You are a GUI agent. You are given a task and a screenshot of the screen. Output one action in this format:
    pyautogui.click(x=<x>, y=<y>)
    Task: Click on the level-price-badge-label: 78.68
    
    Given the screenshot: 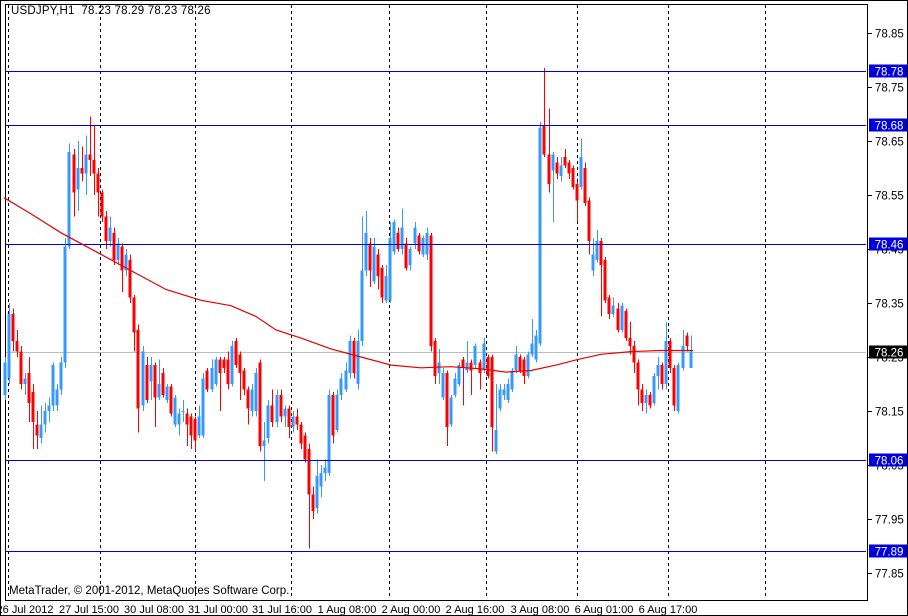 What is the action you would take?
    pyautogui.click(x=889, y=127)
    